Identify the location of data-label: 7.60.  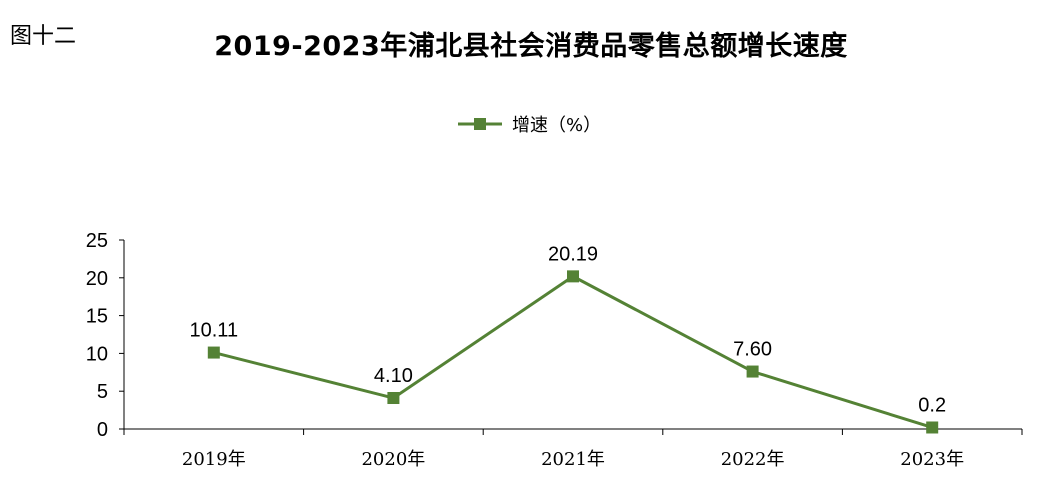
(752, 350).